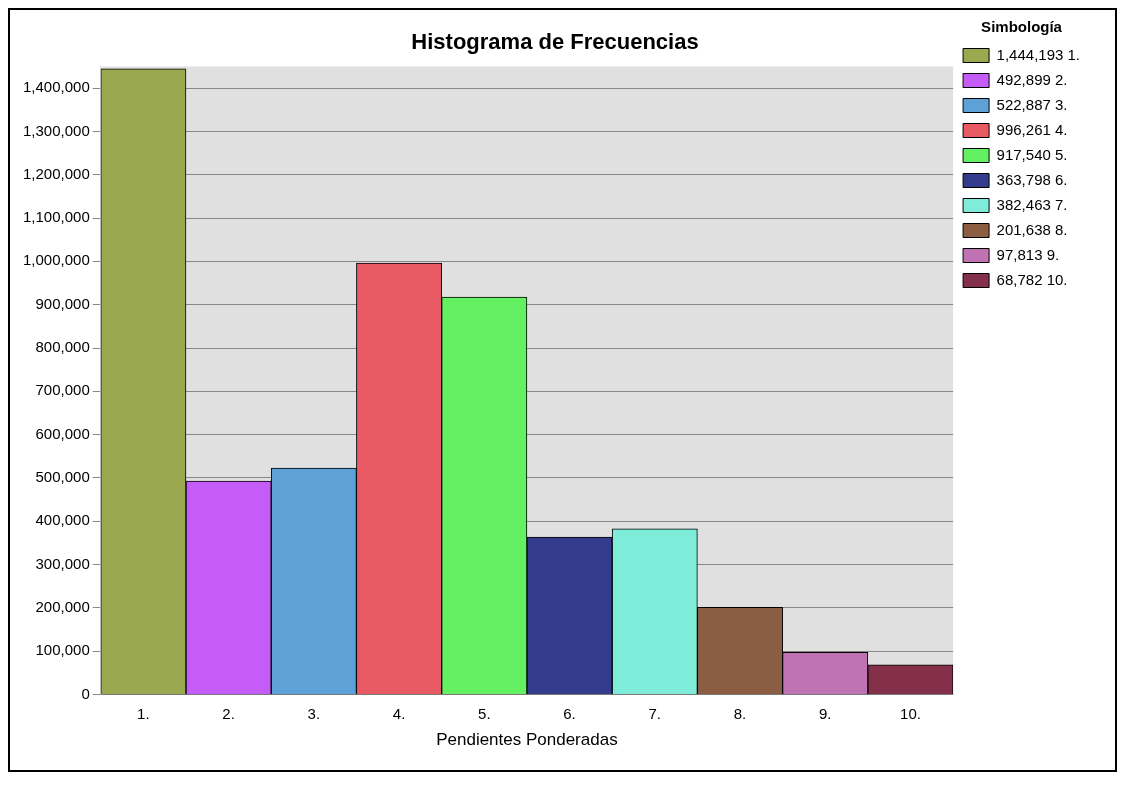  Describe the element at coordinates (62, 650) in the screenshot. I see `y-tick-label: 100,000` at that location.